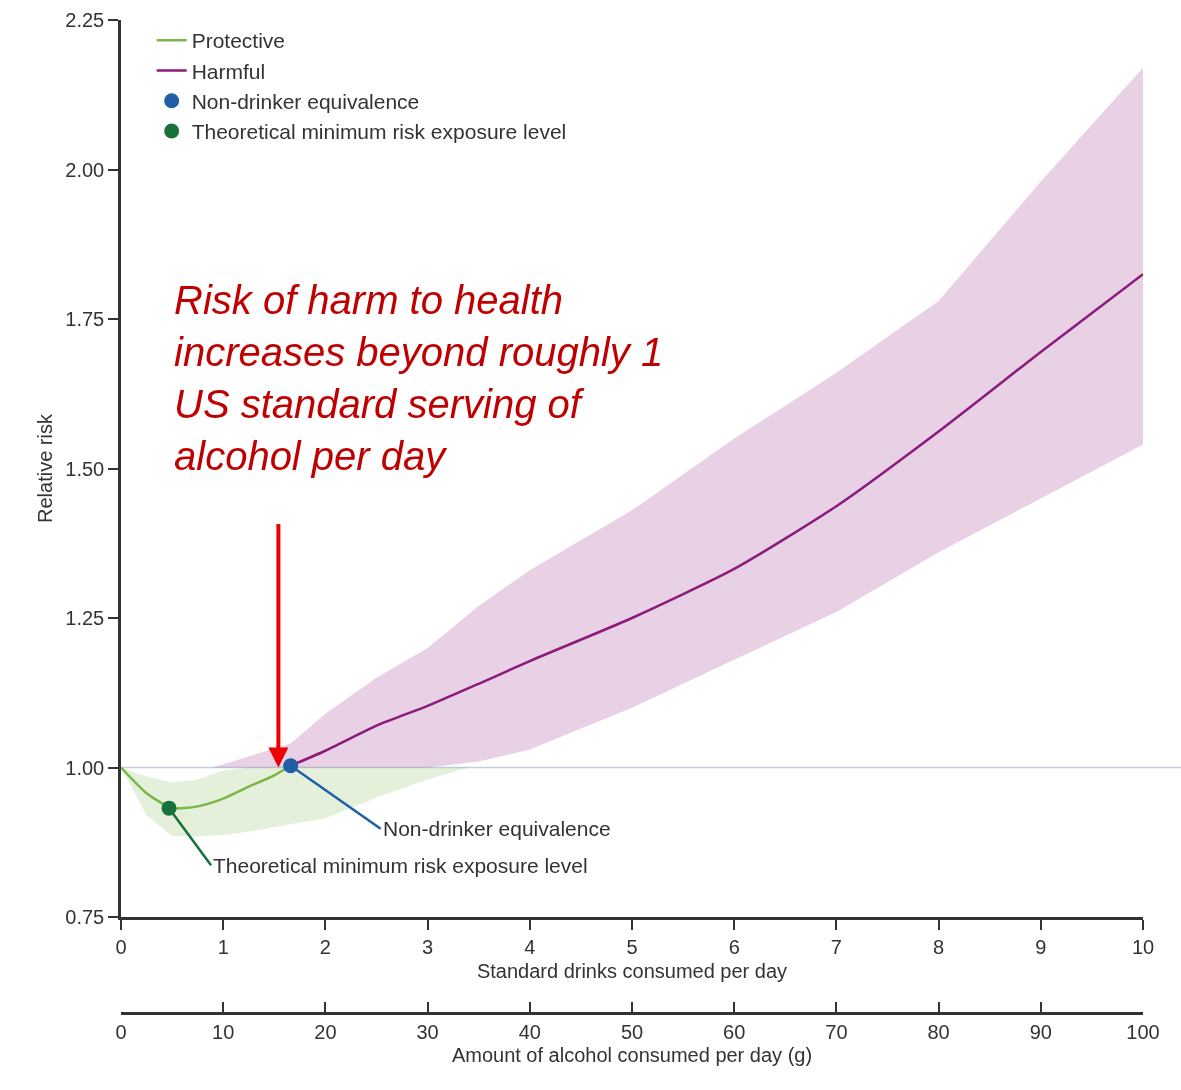  What do you see at coordinates (325, 1031) in the screenshot?
I see `x2-tick-label: 20` at bounding box center [325, 1031].